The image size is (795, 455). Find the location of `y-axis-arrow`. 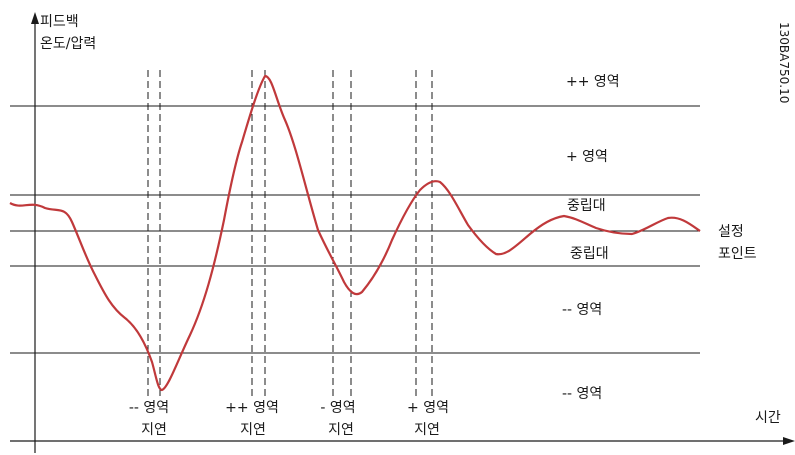

y-axis-arrow is located at coordinates (35, 18).